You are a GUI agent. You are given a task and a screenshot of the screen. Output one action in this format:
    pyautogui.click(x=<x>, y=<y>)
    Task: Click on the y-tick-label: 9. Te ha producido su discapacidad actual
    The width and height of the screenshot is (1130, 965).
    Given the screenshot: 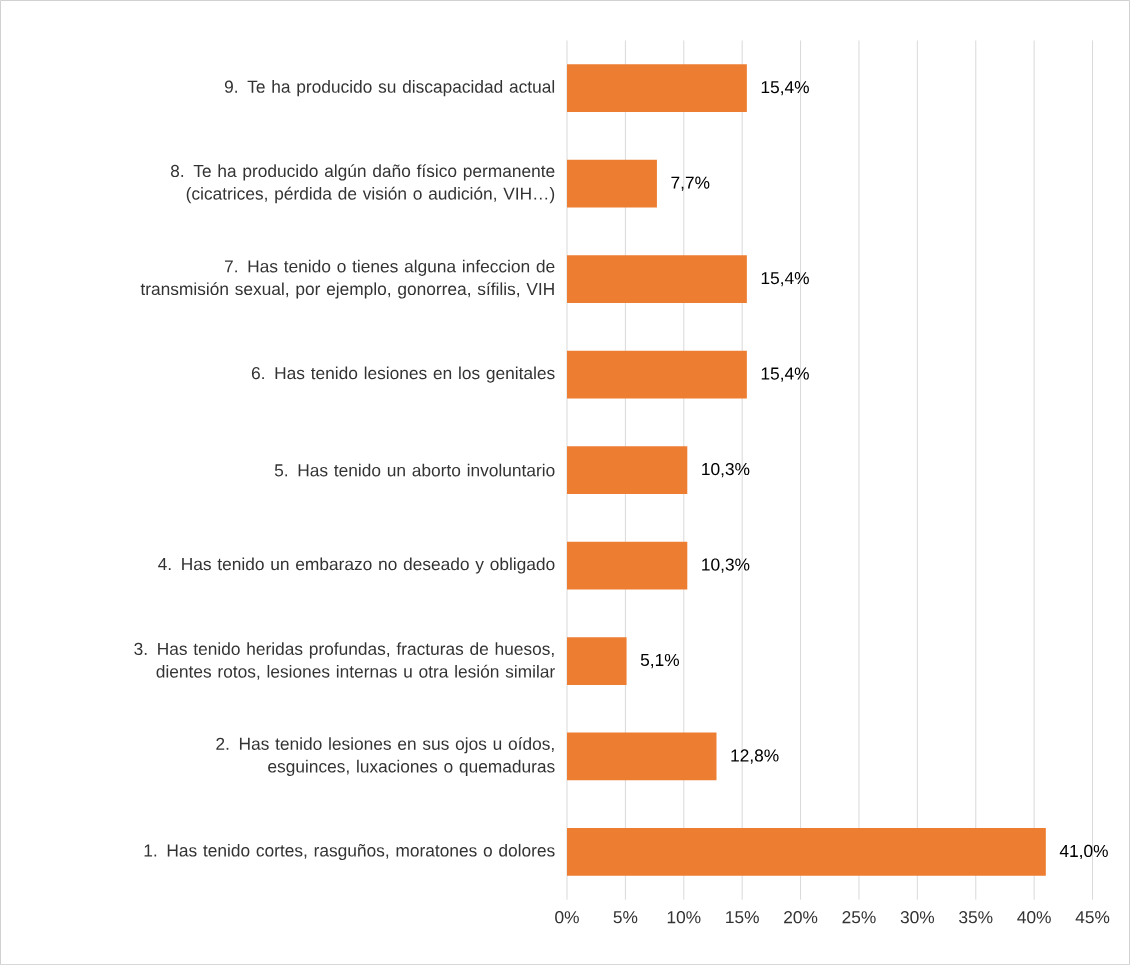 What is the action you would take?
    pyautogui.click(x=389, y=88)
    